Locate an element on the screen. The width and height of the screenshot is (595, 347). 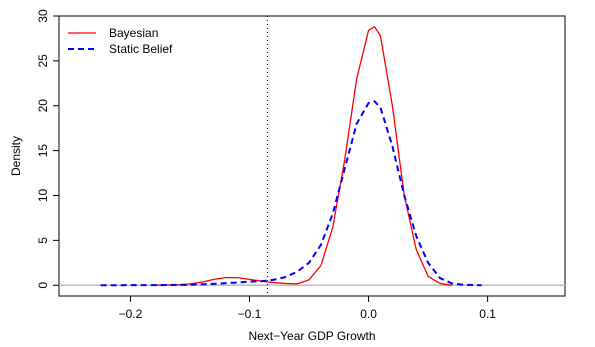
legend: Bayesian Static Belief is located at coordinates (120, 41).